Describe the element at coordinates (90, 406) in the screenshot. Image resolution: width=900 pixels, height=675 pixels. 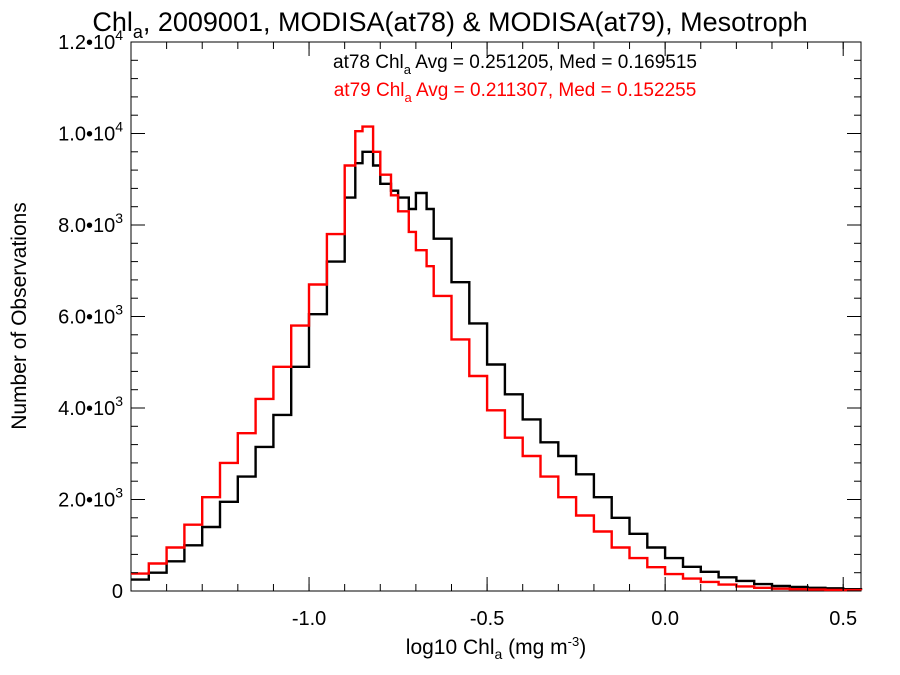
I see `y-tick-label: 4.0•103` at that location.